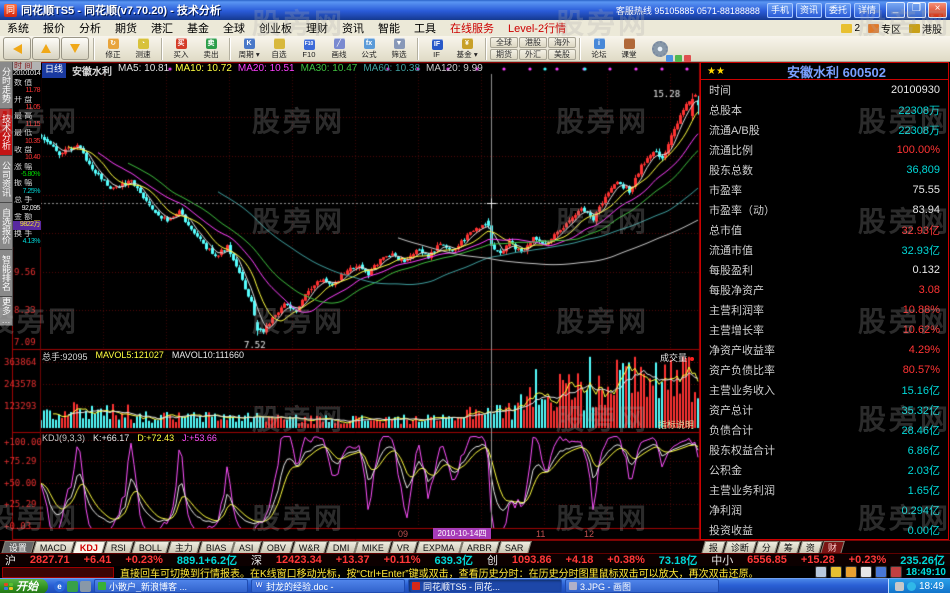 Image resolution: width=950 pixels, height=593 pixels. Describe the element at coordinates (6, 273) in the screenshot. I see `sidebar-tab-智能排名: 智能排名` at that location.